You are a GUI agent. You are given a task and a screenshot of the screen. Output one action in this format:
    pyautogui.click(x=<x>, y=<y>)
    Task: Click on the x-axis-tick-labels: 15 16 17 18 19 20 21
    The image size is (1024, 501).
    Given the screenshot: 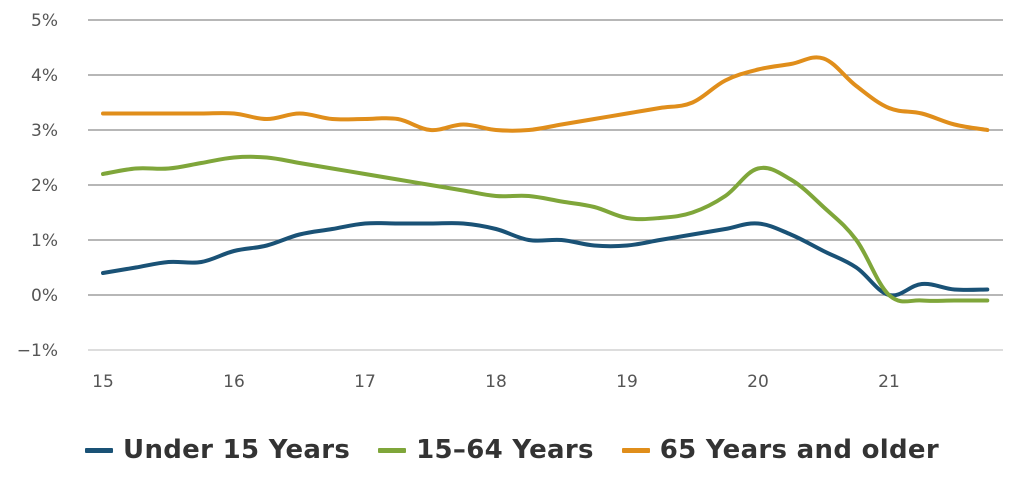 What is the action you would take?
    pyautogui.click(x=496, y=382)
    